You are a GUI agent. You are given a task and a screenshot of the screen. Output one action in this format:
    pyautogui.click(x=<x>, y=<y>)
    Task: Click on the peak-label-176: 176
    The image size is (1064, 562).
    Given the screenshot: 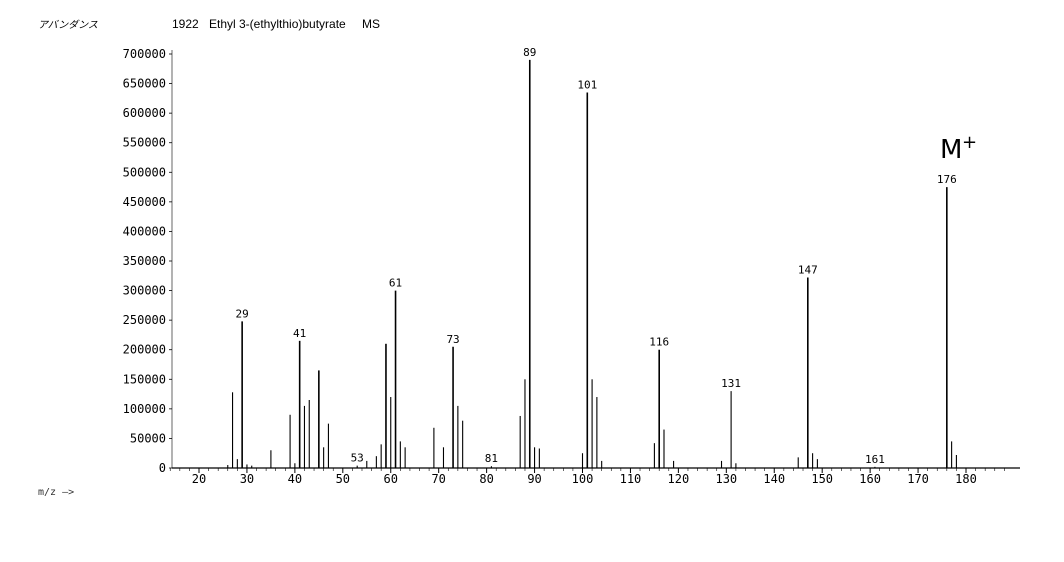 What is the action you would take?
    pyautogui.click(x=947, y=179)
    